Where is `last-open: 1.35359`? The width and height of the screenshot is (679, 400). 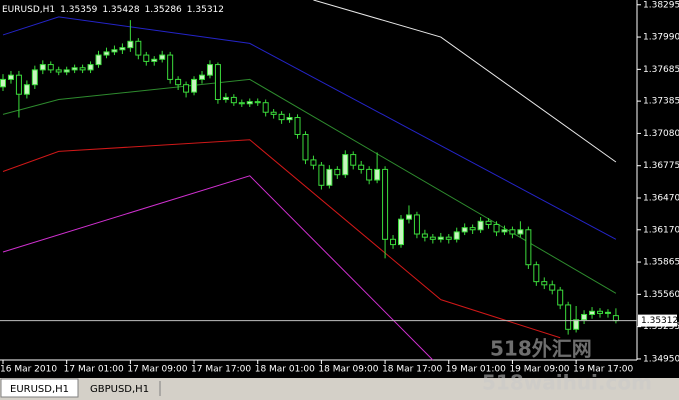
last-open: 1.35359 is located at coordinates (78, 10).